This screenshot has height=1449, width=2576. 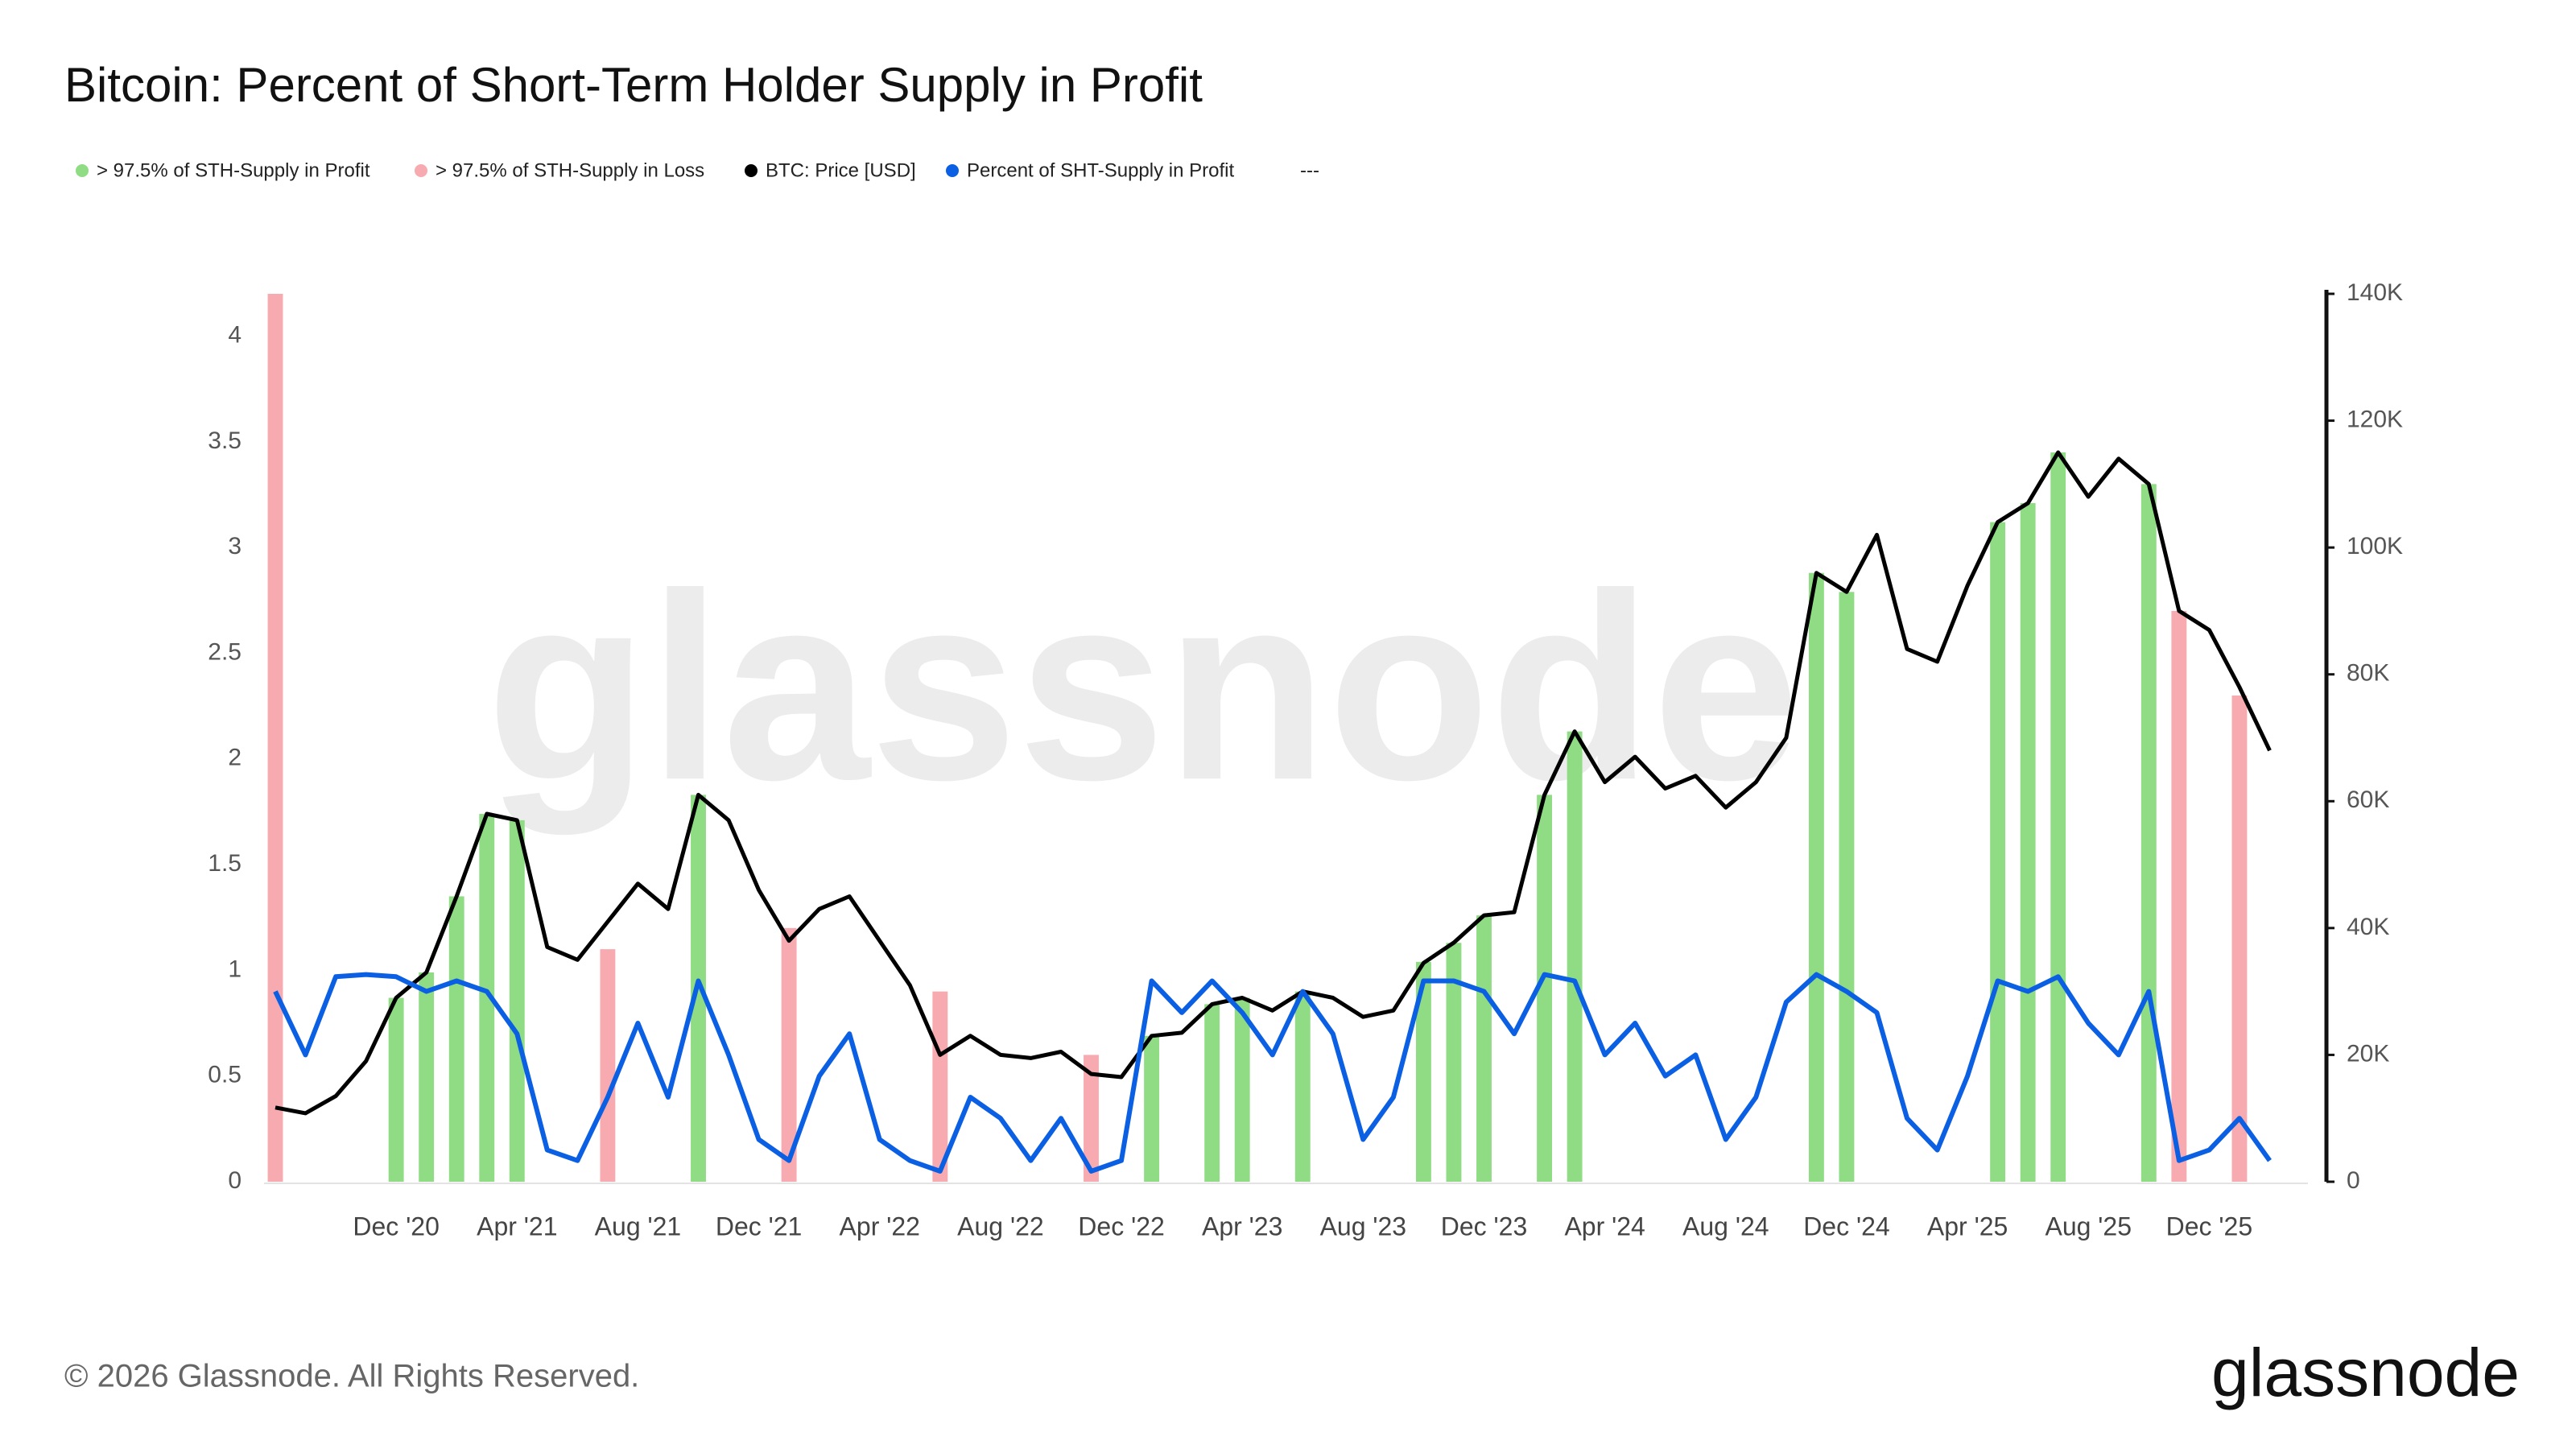 What do you see at coordinates (235, 758) in the screenshot?
I see `y-tick-label: 2` at bounding box center [235, 758].